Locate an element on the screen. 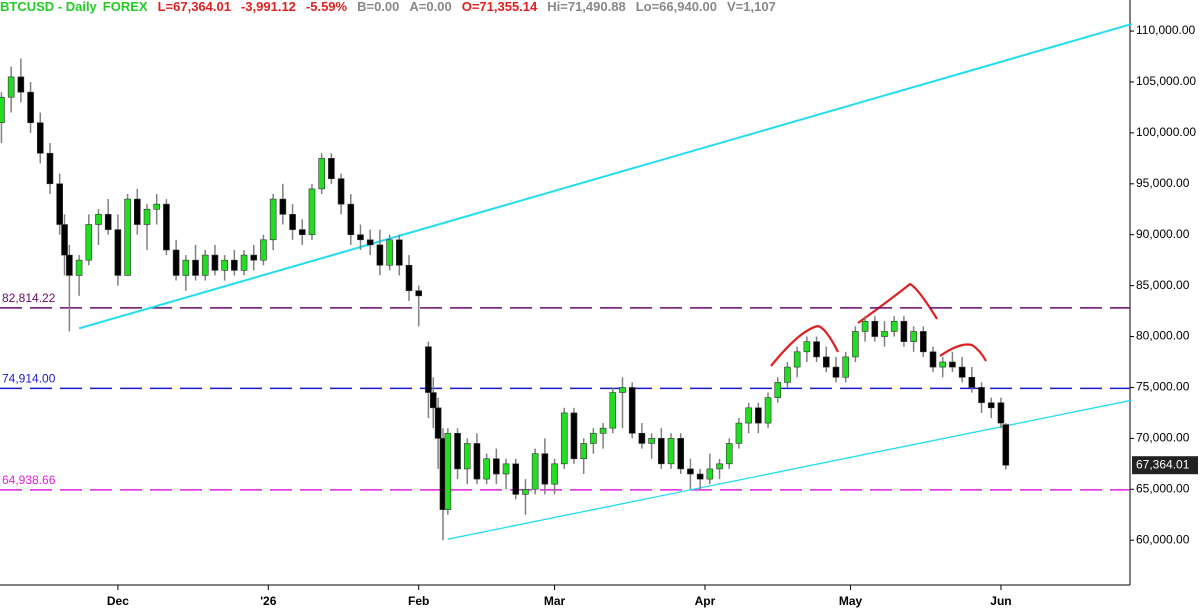  x-tick-label: May is located at coordinates (851, 601).